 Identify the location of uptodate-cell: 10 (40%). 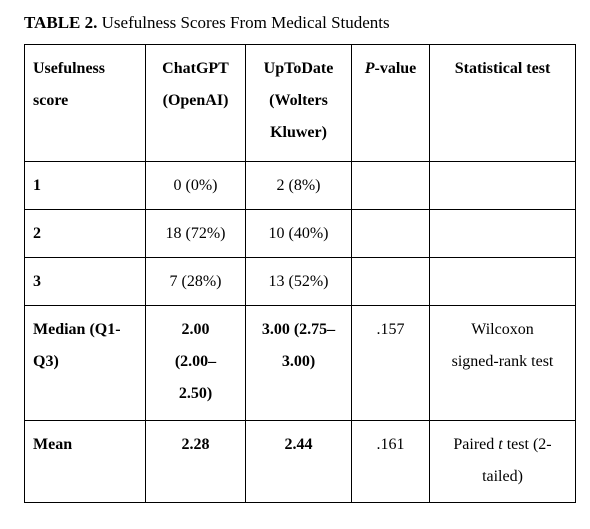
(298, 233).